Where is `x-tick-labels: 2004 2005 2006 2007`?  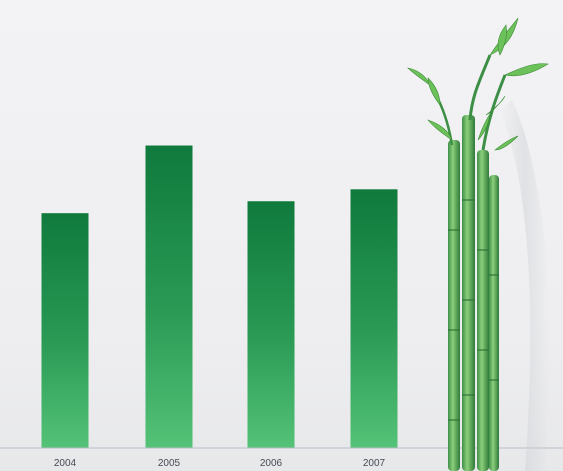
x-tick-labels: 2004 2005 2006 2007 is located at coordinates (220, 463).